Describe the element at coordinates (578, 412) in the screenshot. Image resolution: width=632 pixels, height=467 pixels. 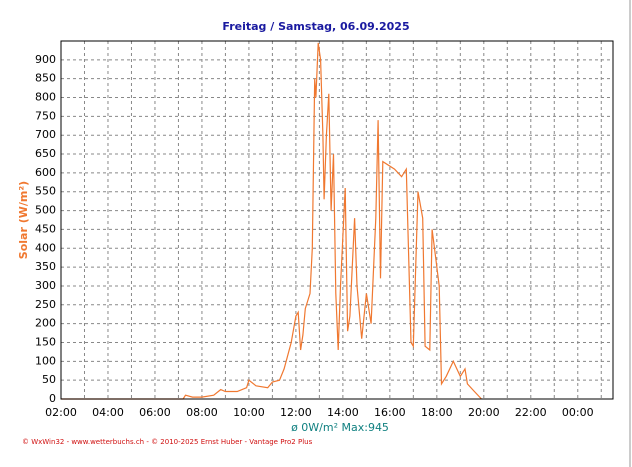
I see `x-tick-label: 00:00` at that location.